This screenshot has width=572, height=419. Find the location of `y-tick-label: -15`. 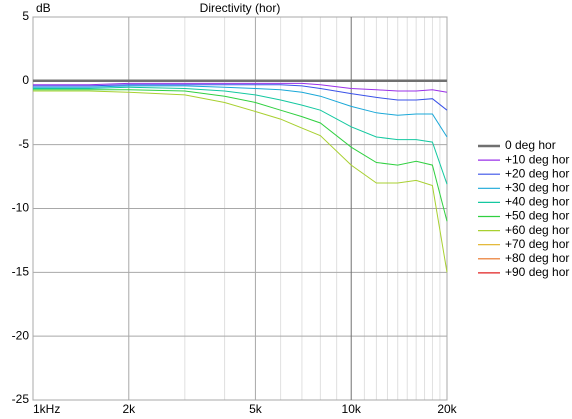

y-tick-label: -15 is located at coordinates (21, 272).